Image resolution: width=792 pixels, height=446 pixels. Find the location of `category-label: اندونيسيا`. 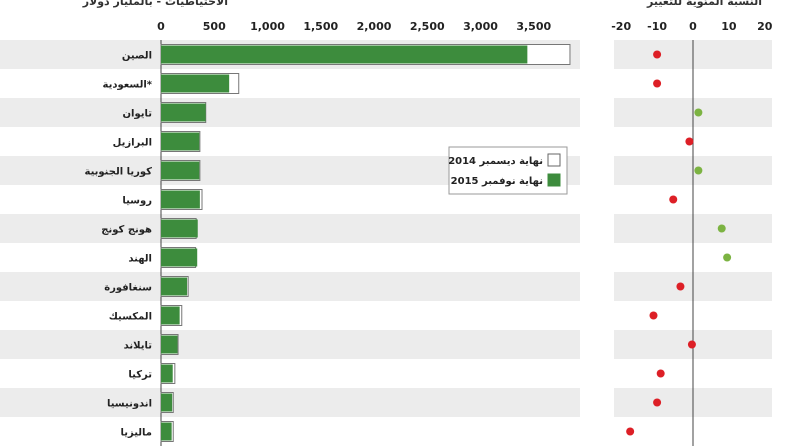

category-label: اندونيسيا is located at coordinates (129, 404).